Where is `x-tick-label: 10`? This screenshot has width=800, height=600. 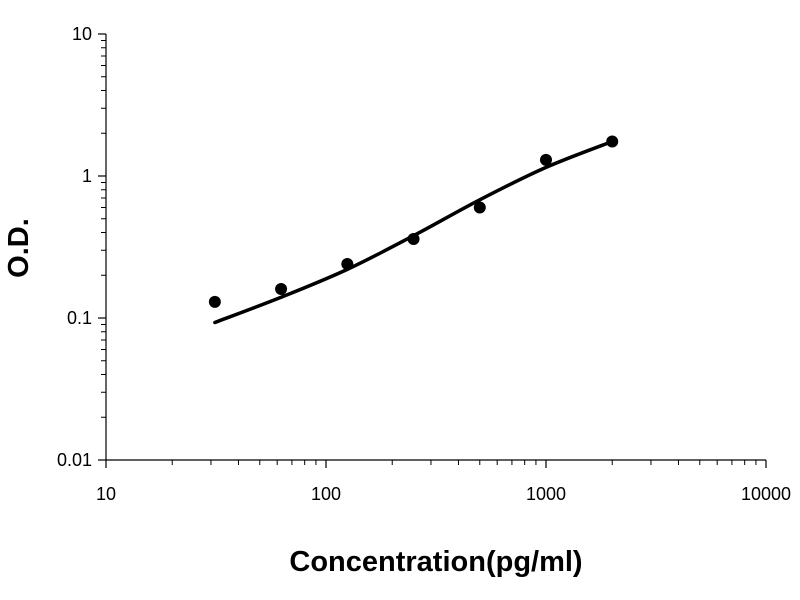 x-tick-label: 10 is located at coordinates (106, 494).